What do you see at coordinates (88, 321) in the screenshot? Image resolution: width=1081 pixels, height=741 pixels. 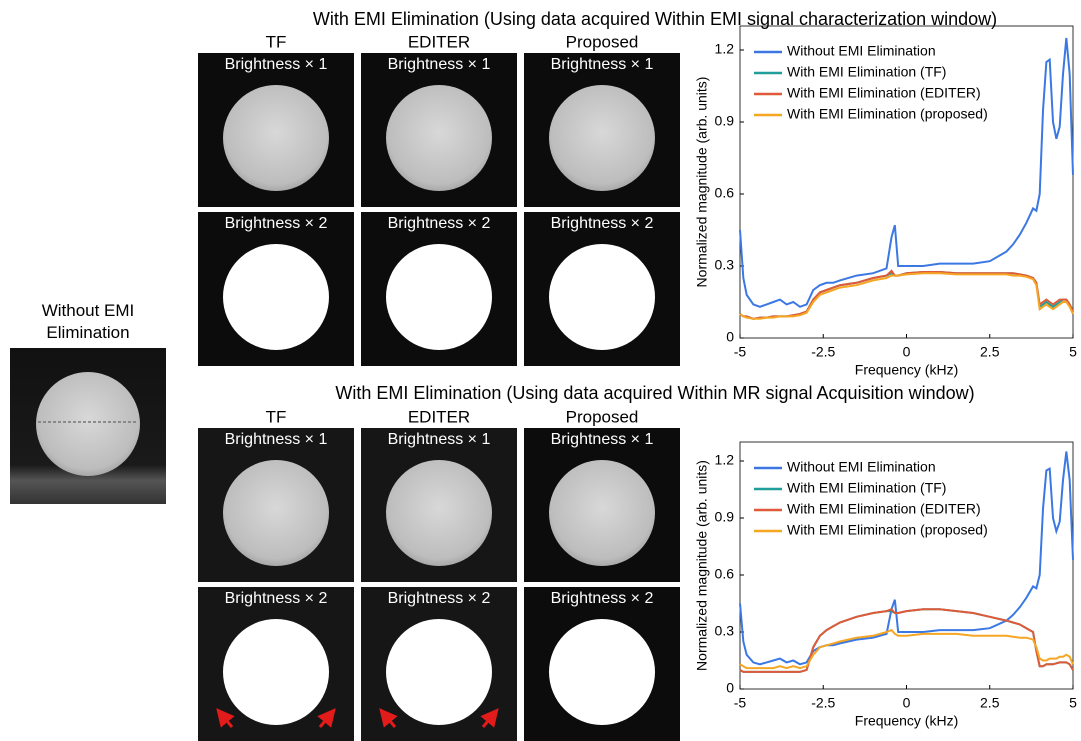 I see `left-title: Without EMI Elimination` at bounding box center [88, 321].